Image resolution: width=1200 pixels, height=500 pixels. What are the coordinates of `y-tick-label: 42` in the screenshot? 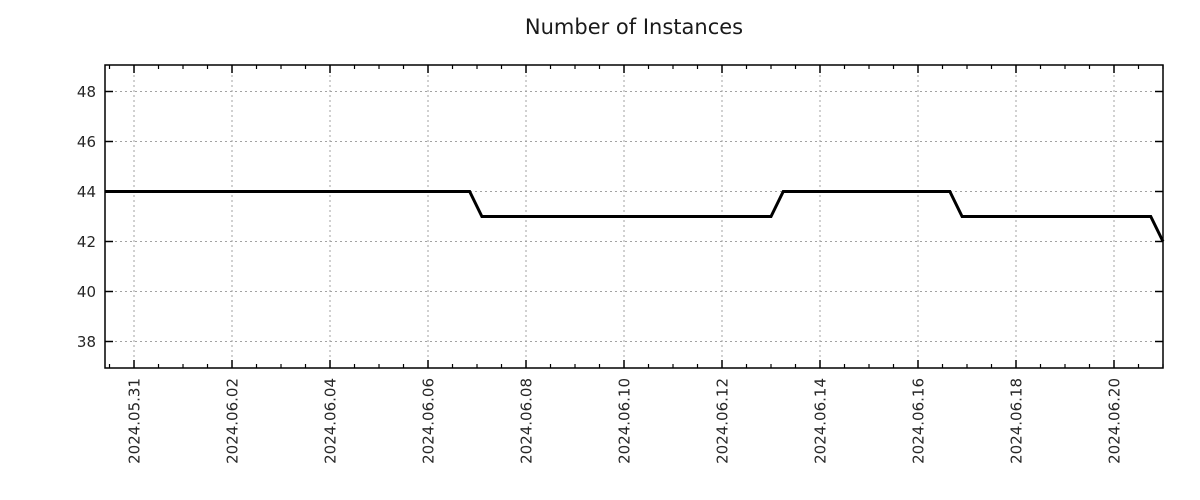 It's located at (86, 242).